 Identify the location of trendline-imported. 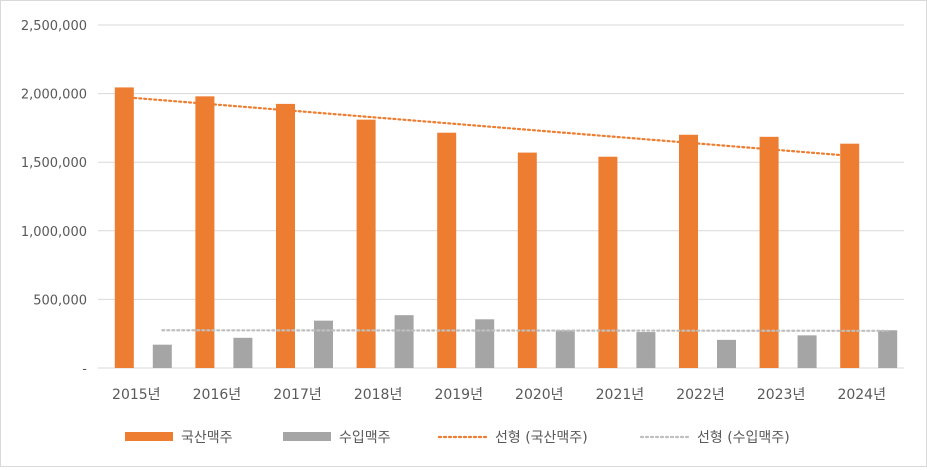
(525, 330).